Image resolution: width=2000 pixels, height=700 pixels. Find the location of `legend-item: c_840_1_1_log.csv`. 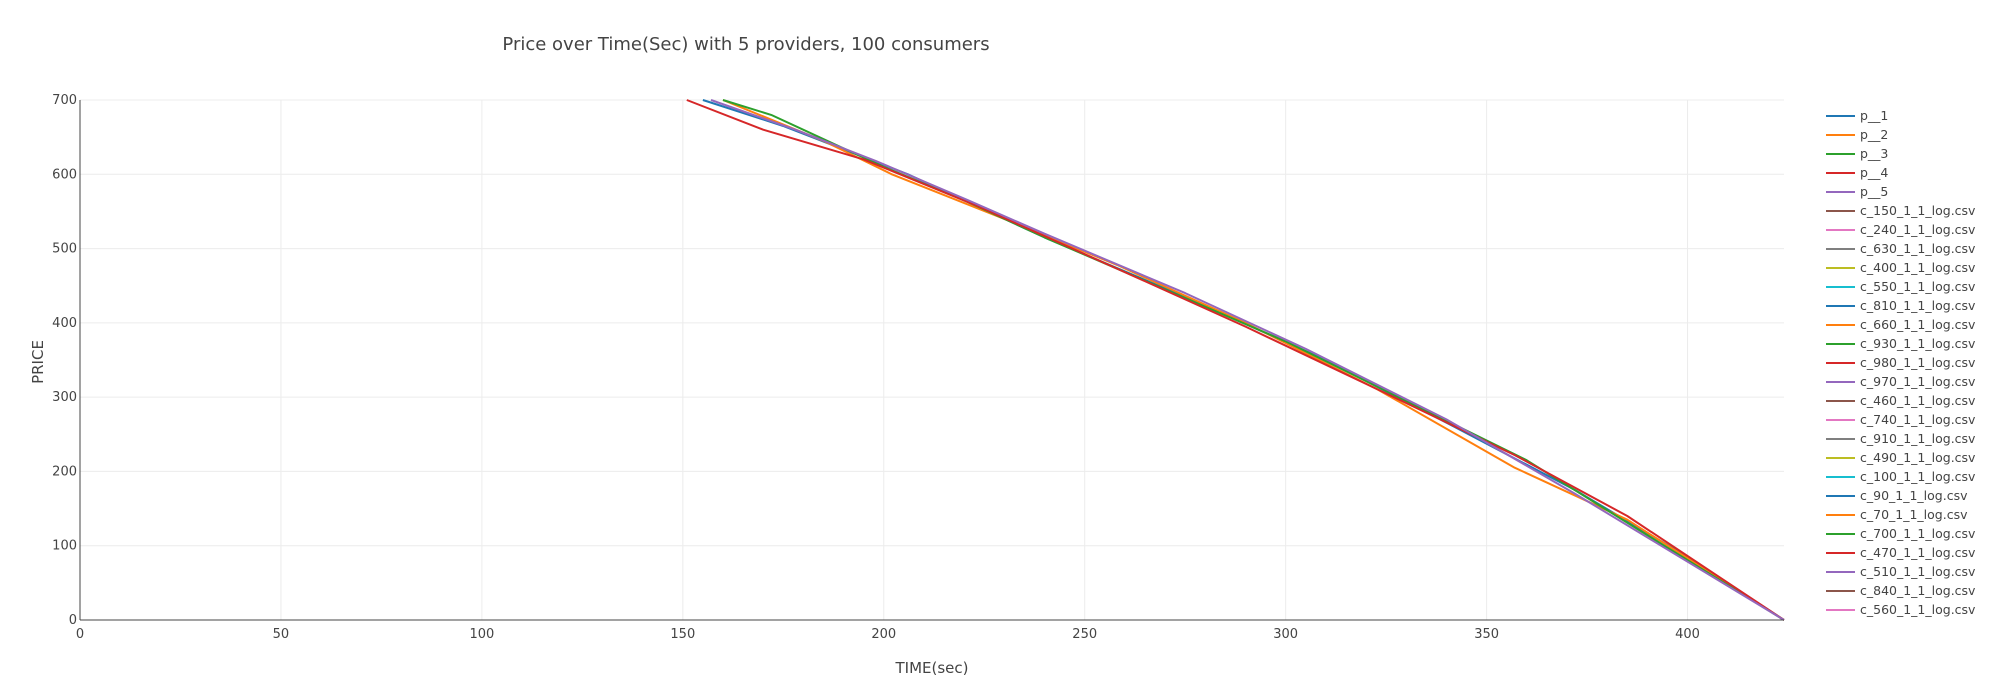

legend-item: c_840_1_1_log.csv is located at coordinates (1901, 590).